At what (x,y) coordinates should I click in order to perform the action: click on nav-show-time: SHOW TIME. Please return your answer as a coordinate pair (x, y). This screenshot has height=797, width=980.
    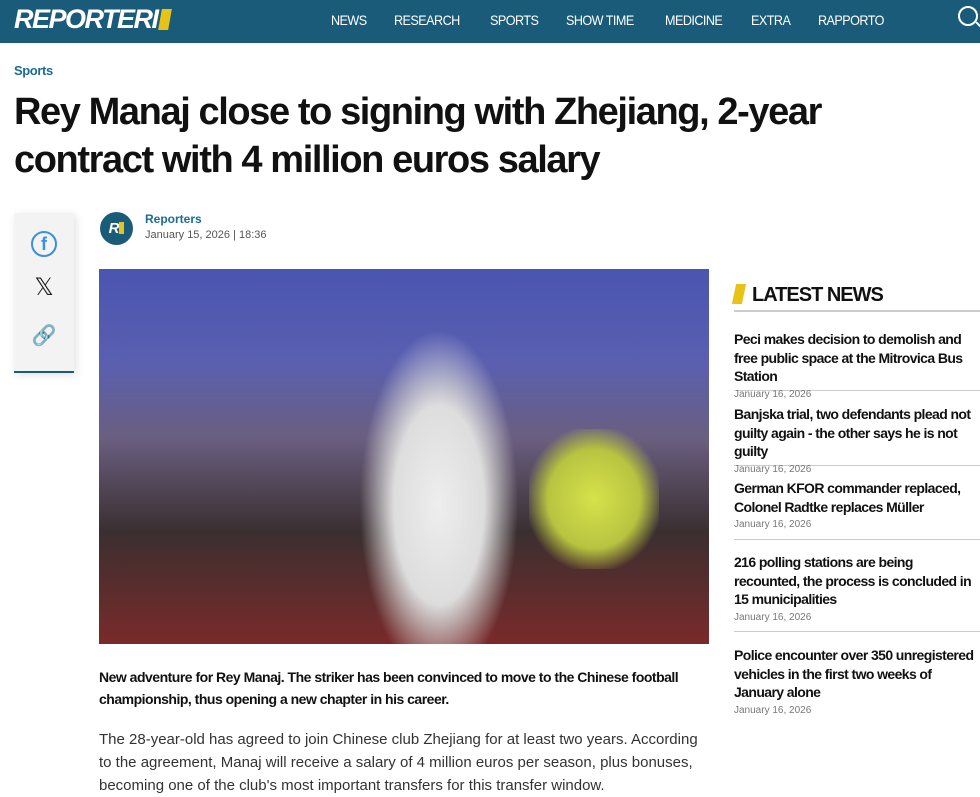
    Looking at the image, I should click on (600, 20).